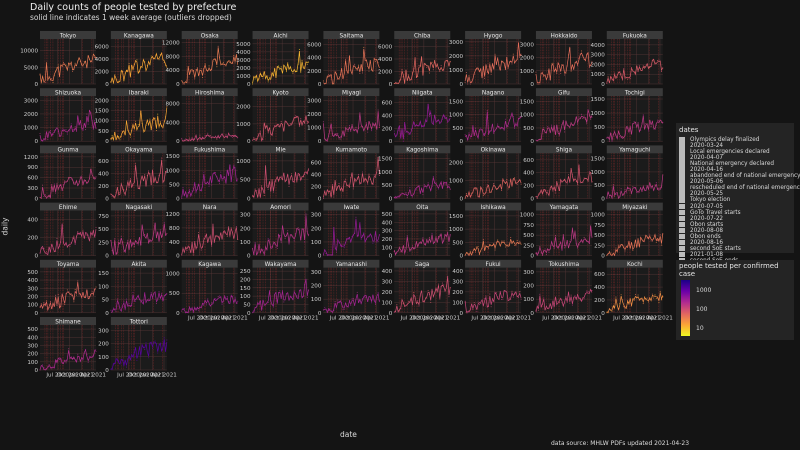 This screenshot has height=450, width=800. What do you see at coordinates (493, 247) in the screenshot?
I see `series-line-ishikawa` at bounding box center [493, 247].